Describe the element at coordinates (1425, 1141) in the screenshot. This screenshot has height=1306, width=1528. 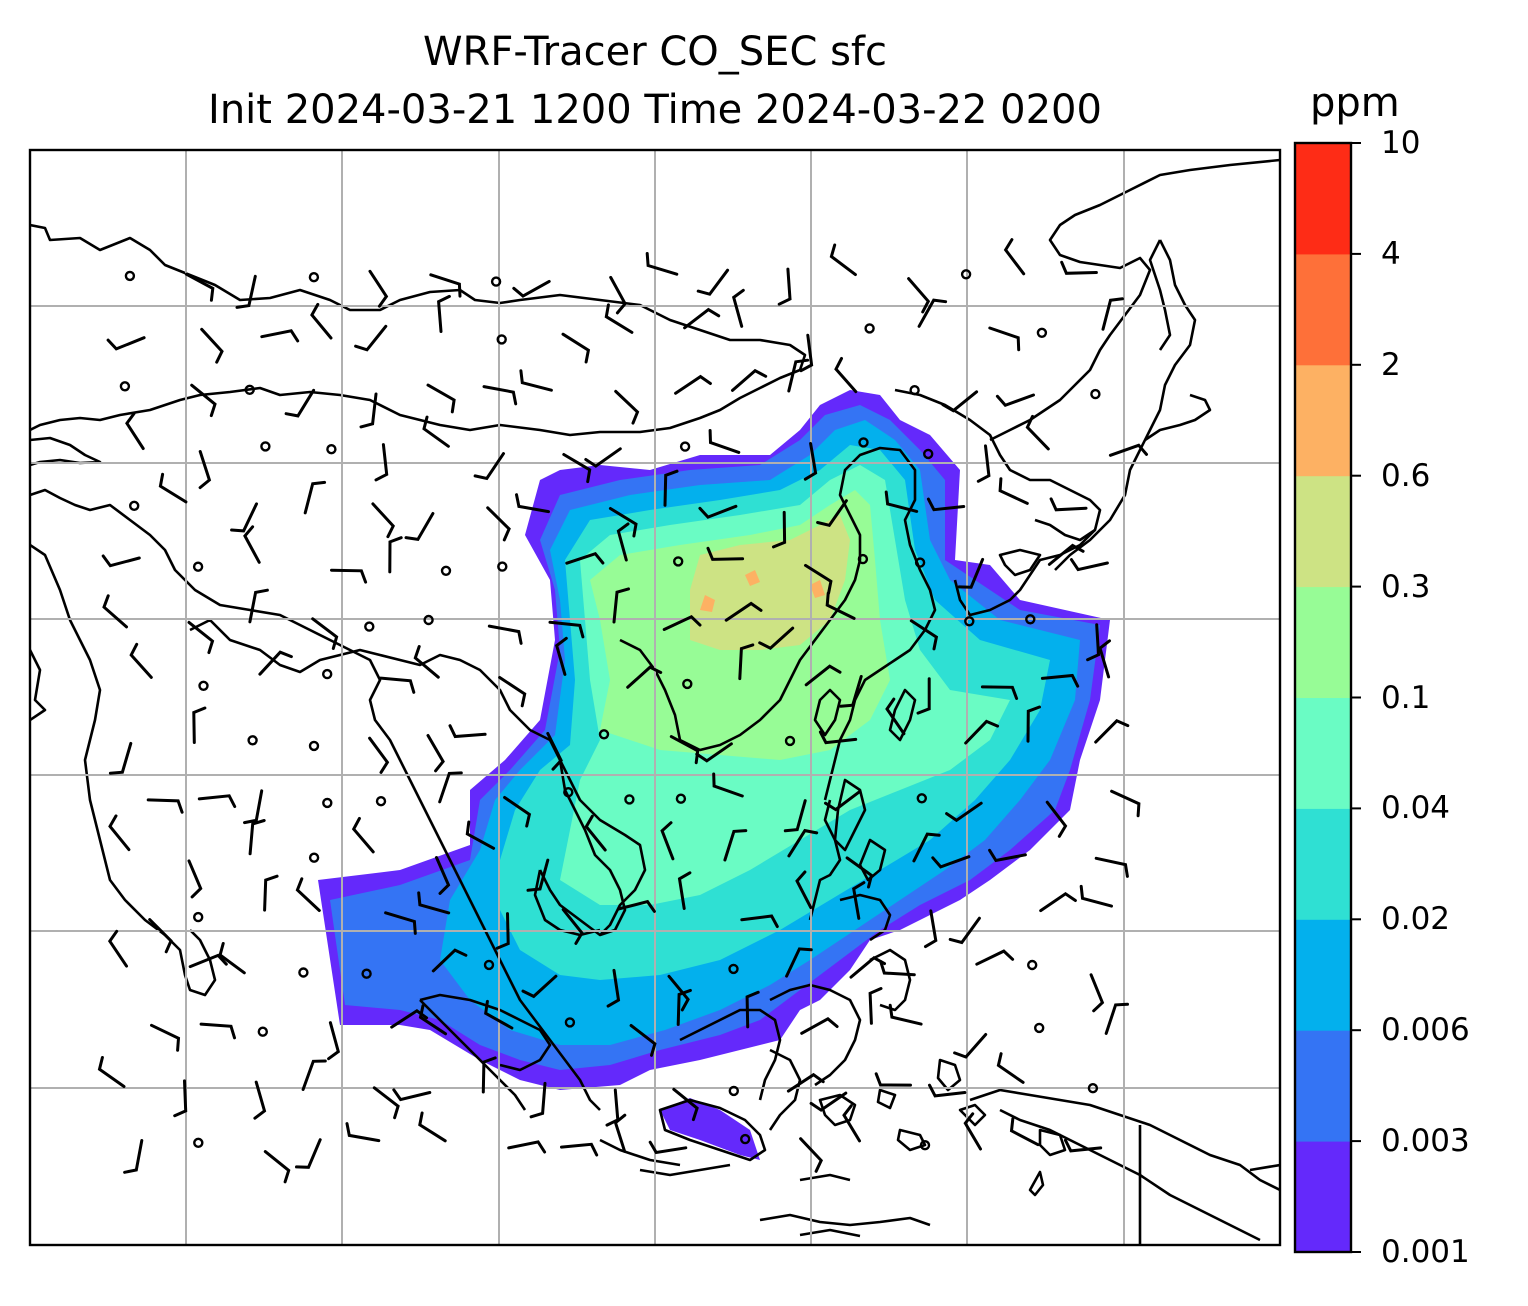
I see `colorbar-tick-label: 0.003` at that location.